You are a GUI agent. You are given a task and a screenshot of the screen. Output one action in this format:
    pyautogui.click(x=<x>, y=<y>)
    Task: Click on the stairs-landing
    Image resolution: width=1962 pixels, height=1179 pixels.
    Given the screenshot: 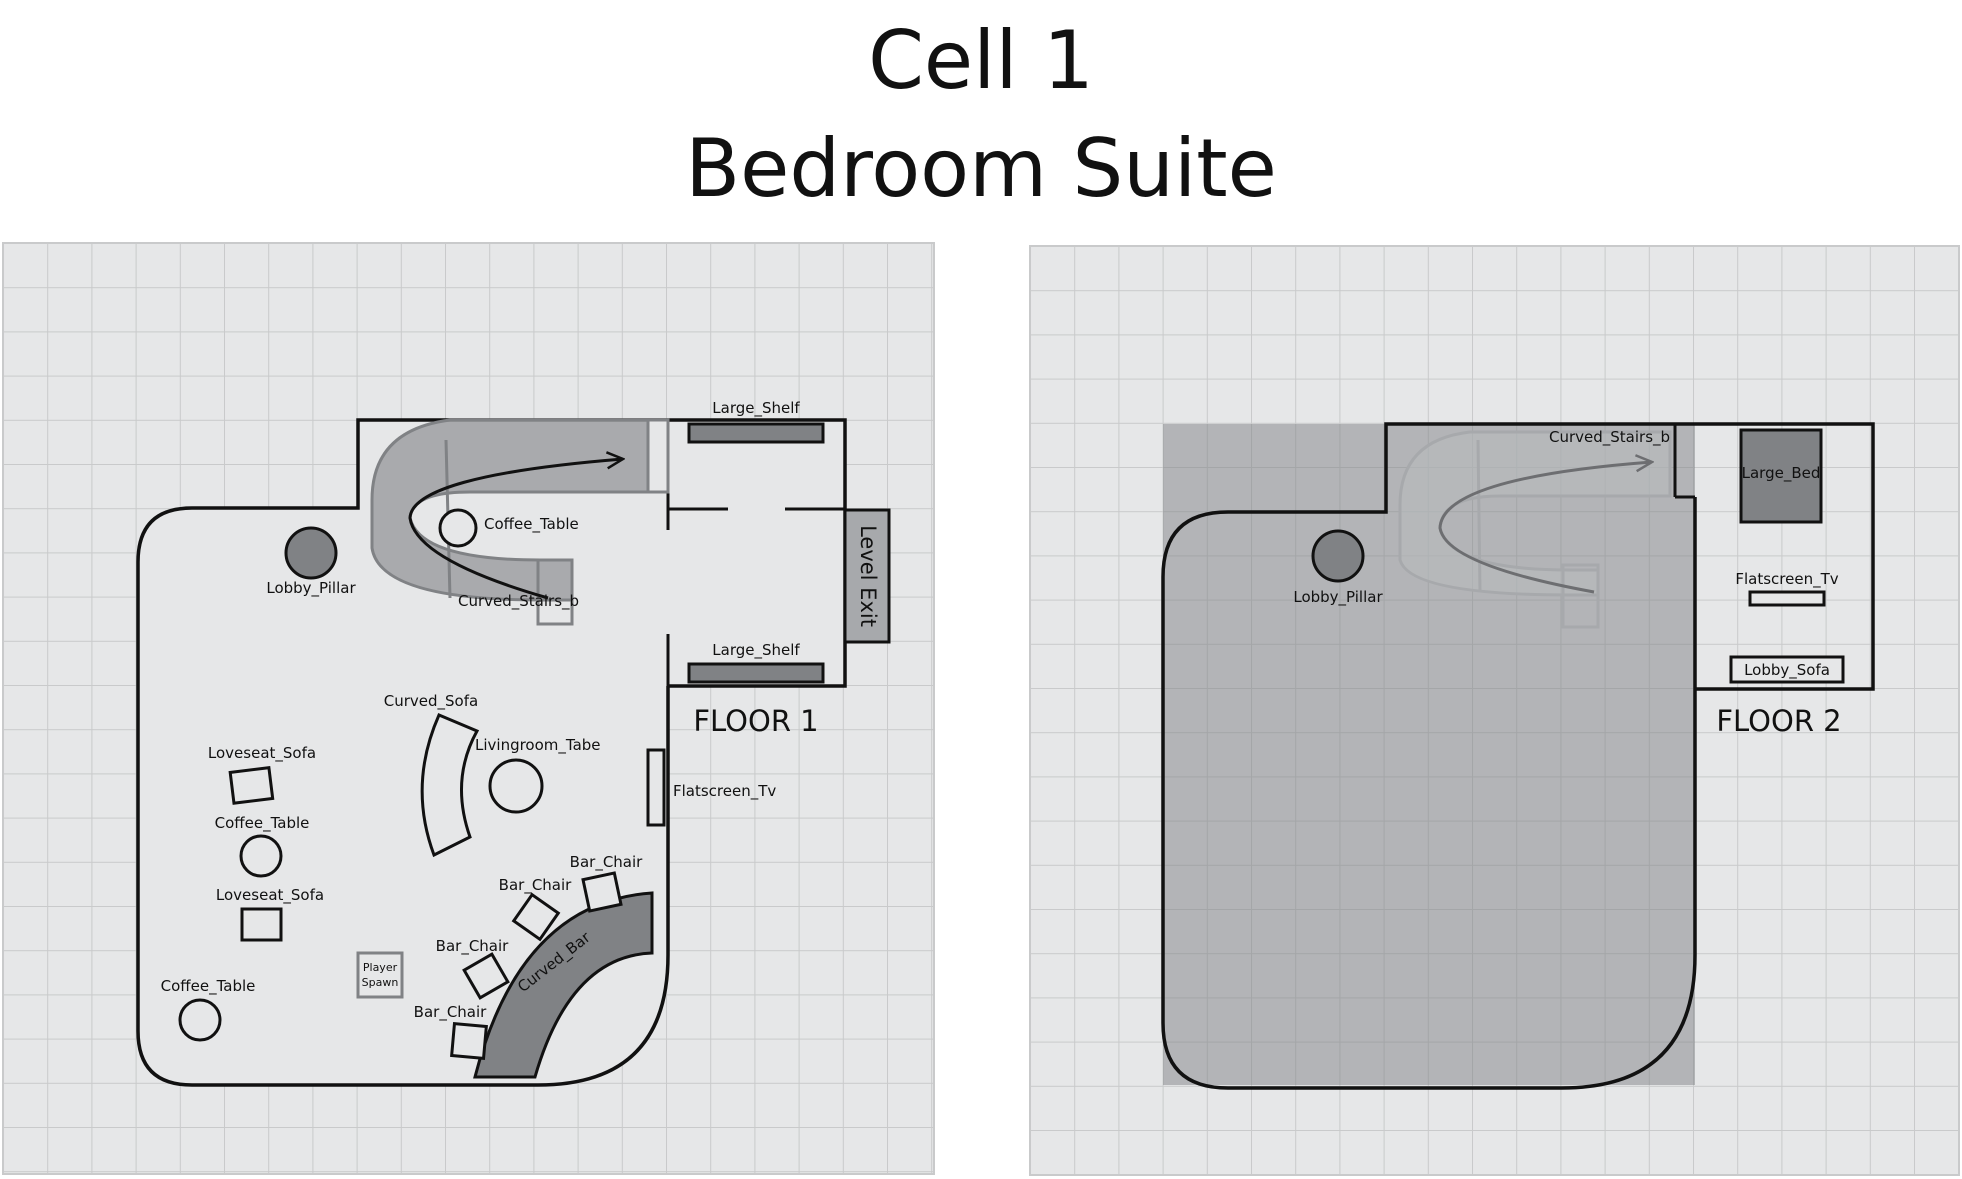 What is the action you would take?
    pyautogui.click(x=658, y=456)
    